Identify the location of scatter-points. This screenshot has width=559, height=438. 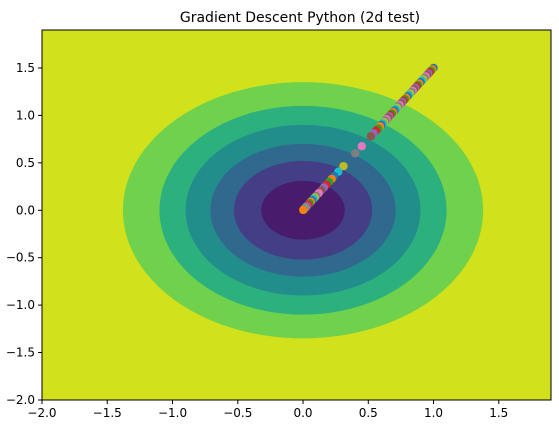
(368, 139).